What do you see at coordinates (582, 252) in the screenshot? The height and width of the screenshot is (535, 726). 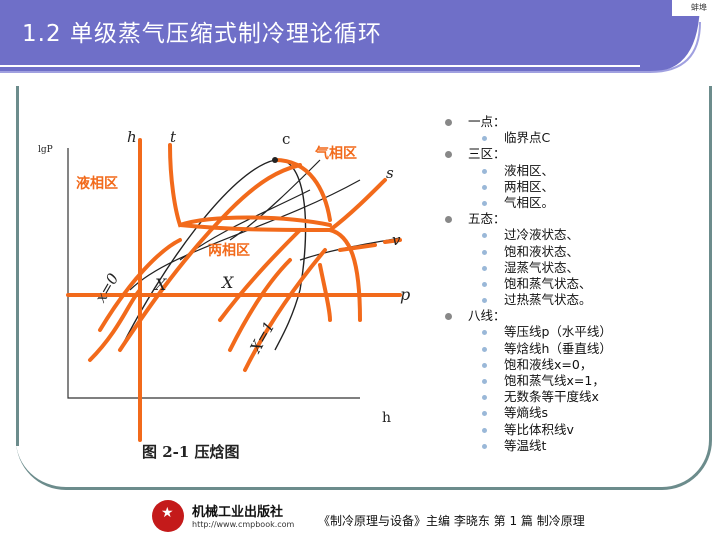 I see `bullet-subitem: 饱和液状态、` at bounding box center [582, 252].